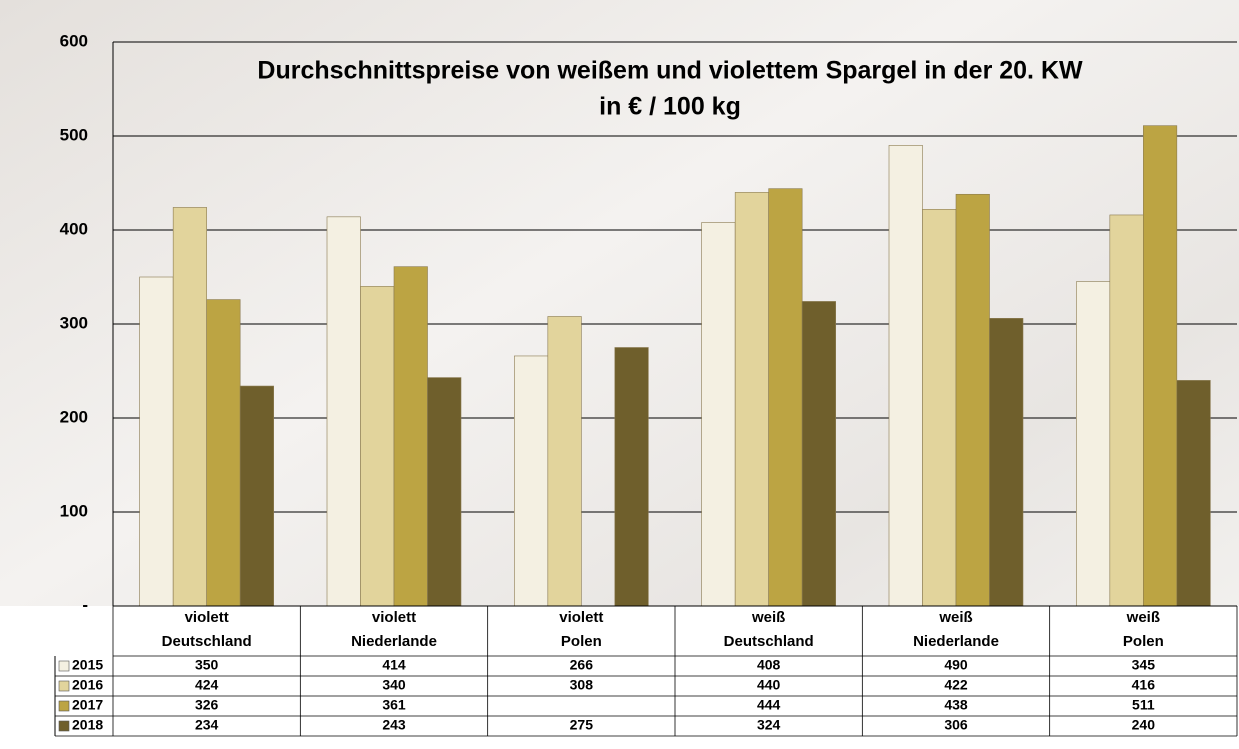 The width and height of the screenshot is (1239, 749). I want to click on y-tick-label: 400, so click(74, 228).